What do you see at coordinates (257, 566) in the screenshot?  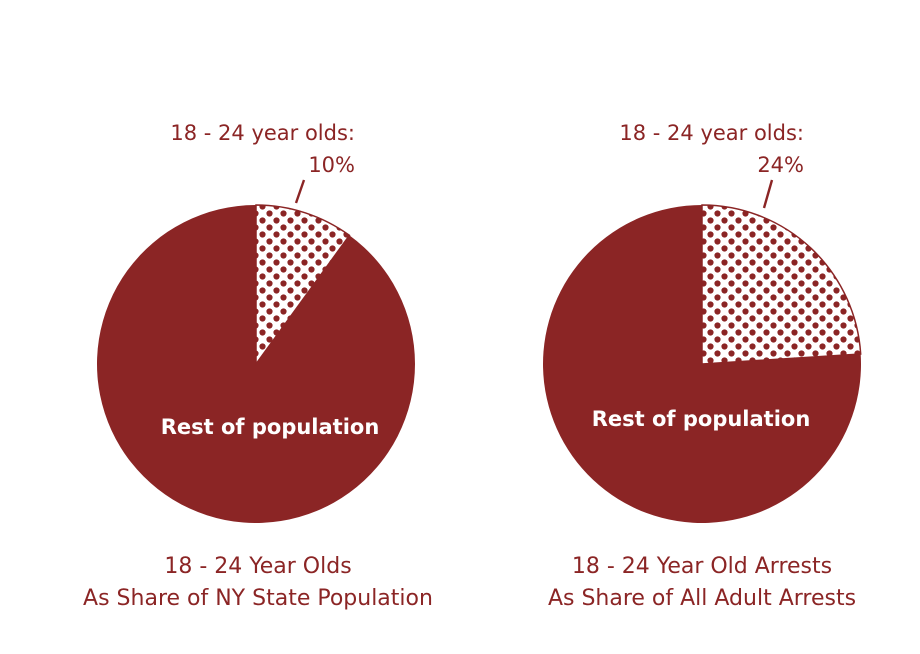 I see `chart-caption-line-1: 18 - 24 Year Olds` at bounding box center [257, 566].